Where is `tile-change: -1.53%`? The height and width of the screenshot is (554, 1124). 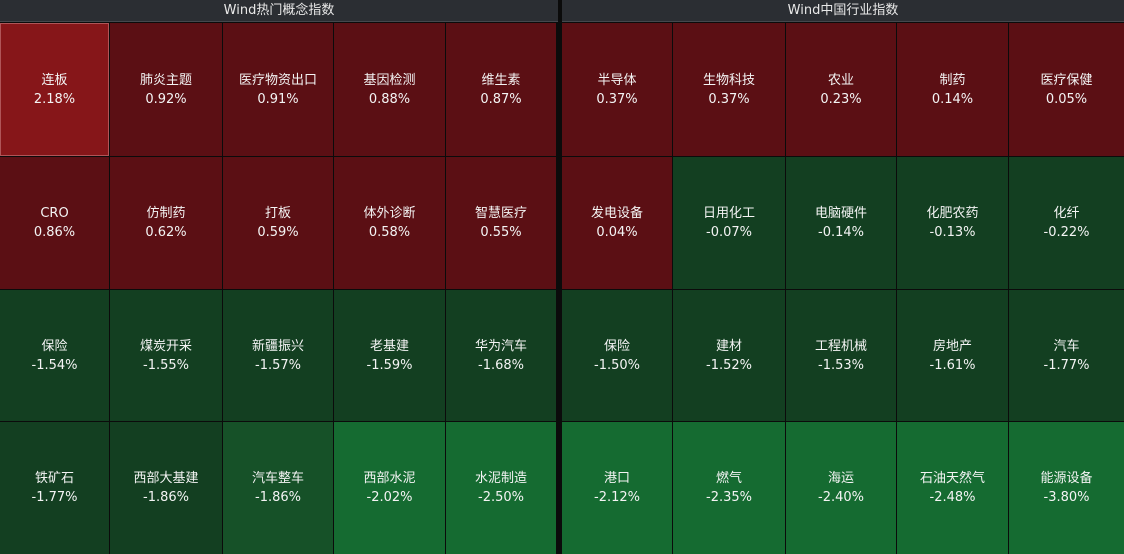 tile-change: -1.53% is located at coordinates (841, 365).